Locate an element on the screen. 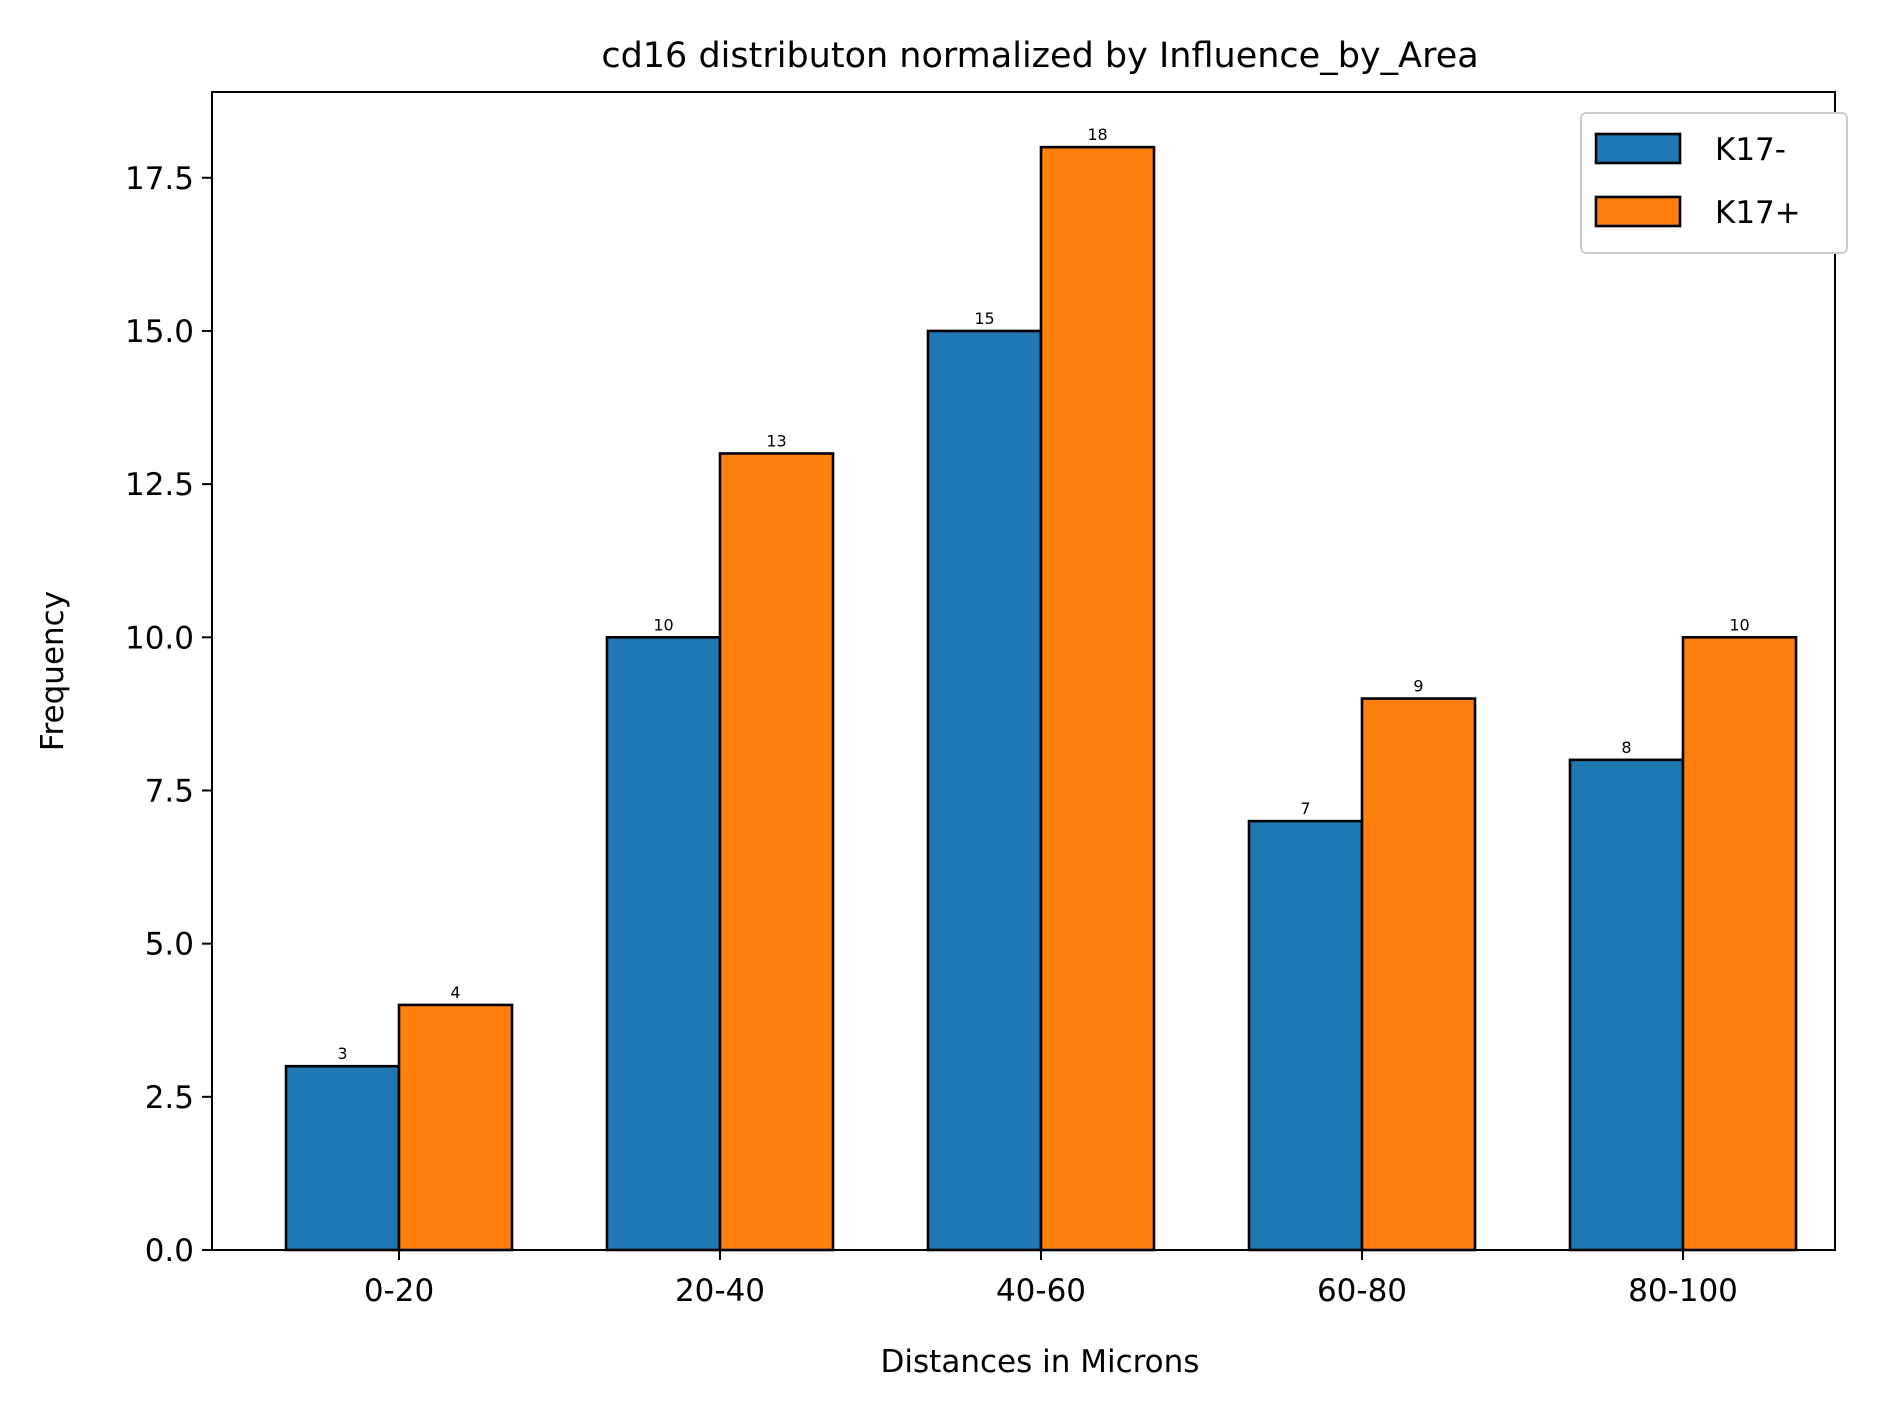  data-label-1-20-40: 13 is located at coordinates (776, 440).